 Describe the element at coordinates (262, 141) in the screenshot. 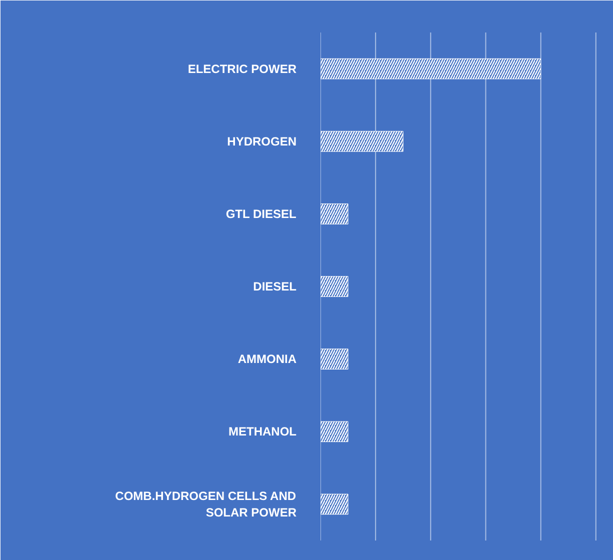

I see `y-tick-label: HYDROGEN` at that location.